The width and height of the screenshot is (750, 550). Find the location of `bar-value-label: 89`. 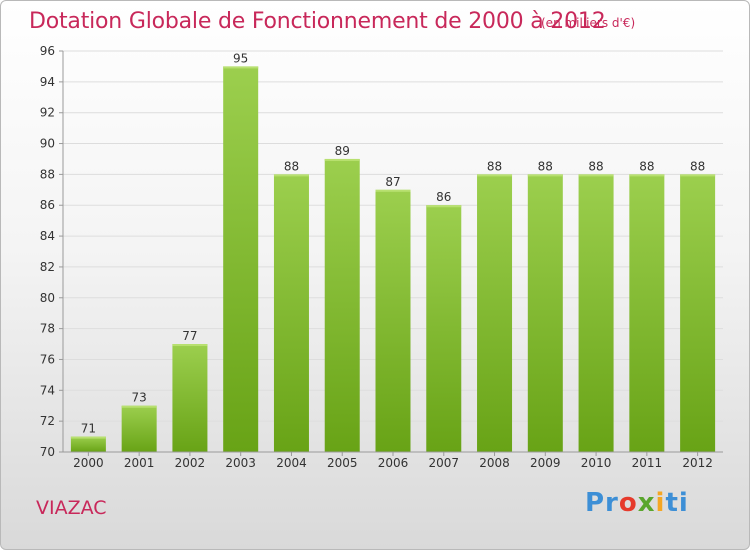

bar-value-label: 89 is located at coordinates (342, 151).